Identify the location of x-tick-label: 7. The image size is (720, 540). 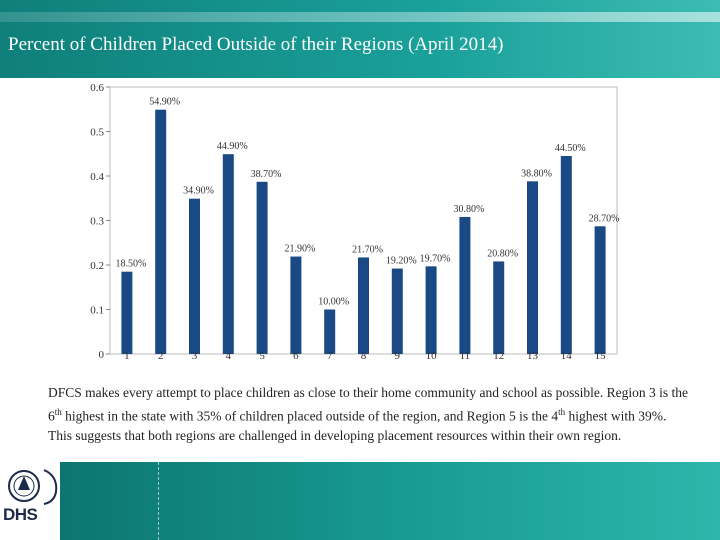
(330, 355).